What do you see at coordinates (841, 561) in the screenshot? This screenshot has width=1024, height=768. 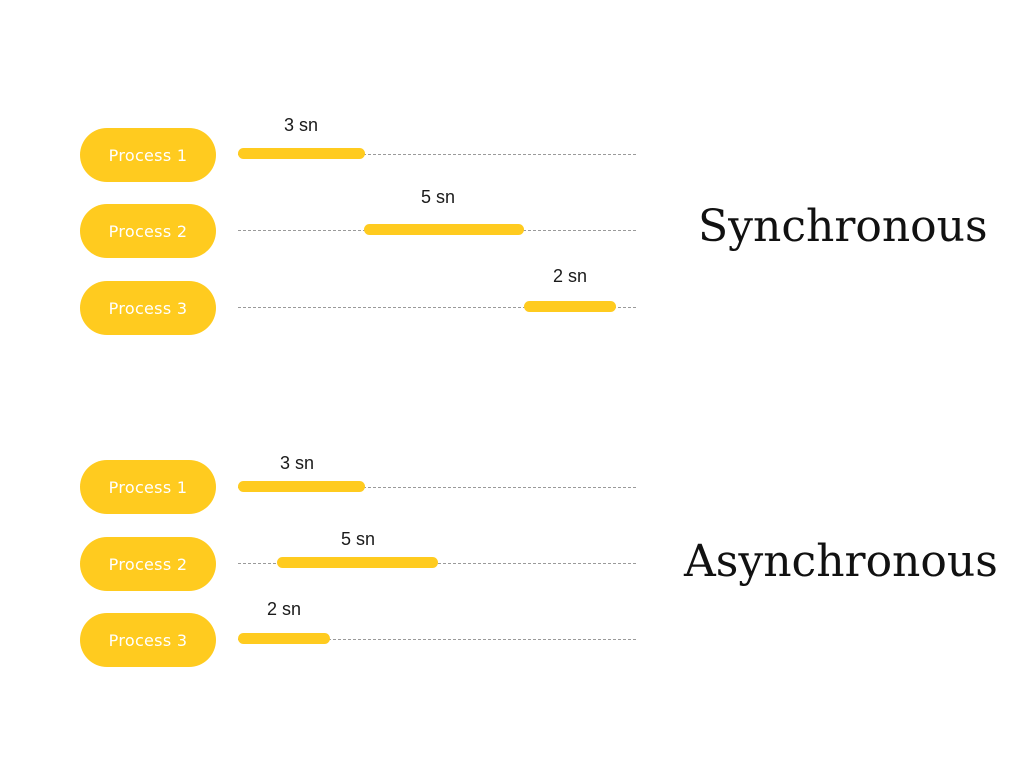 I see `asynchronous-title: Asynchronous` at bounding box center [841, 561].